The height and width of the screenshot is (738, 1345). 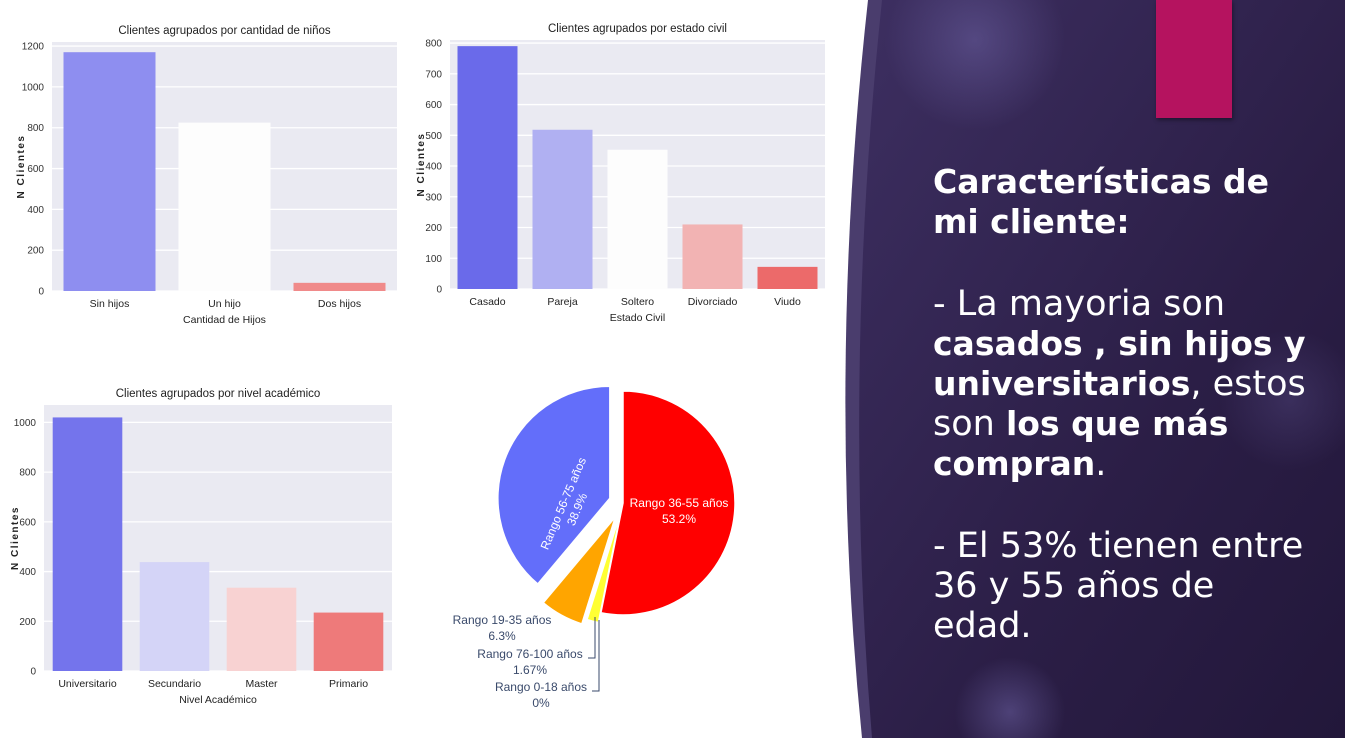 What do you see at coordinates (348, 641) in the screenshot?
I see `bar-primario` at bounding box center [348, 641].